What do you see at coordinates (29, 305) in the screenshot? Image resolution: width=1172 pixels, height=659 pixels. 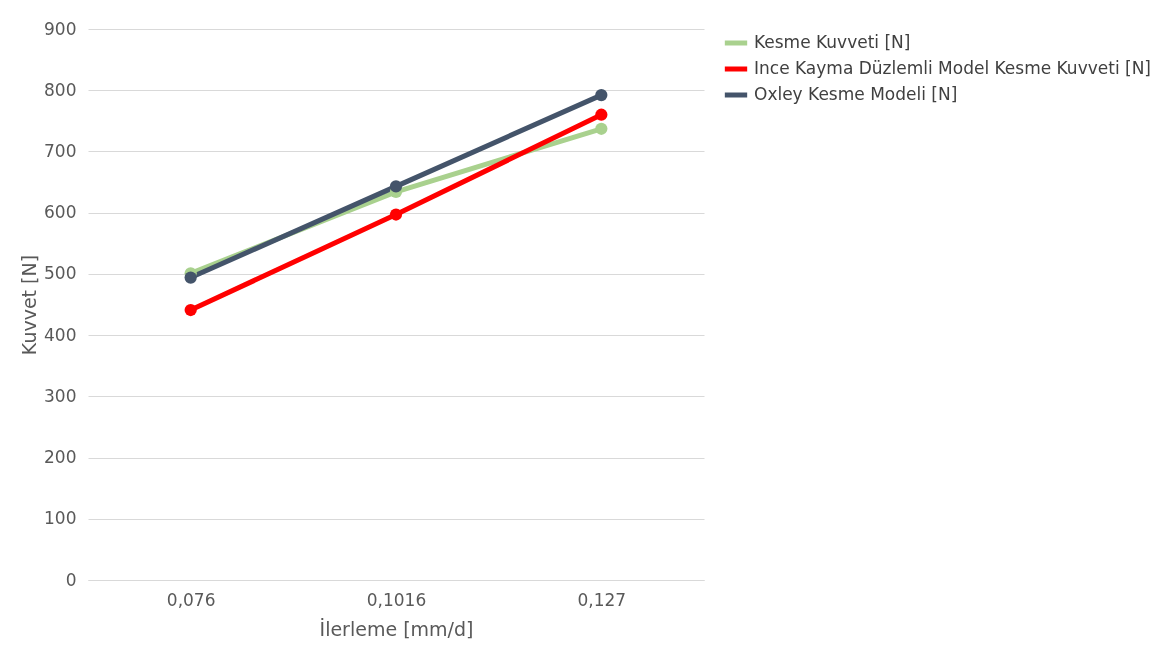 I see `y-axis-title: Kuvvet [N]` at bounding box center [29, 305].